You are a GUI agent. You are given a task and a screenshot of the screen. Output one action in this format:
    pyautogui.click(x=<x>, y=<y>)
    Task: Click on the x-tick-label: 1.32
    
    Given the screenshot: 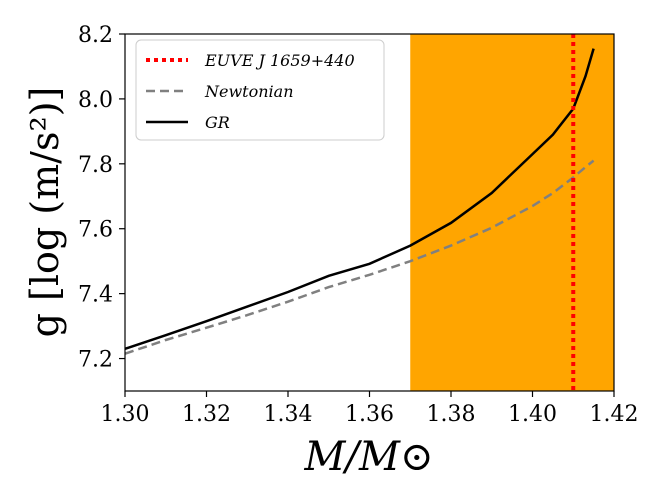 What is the action you would take?
    pyautogui.click(x=206, y=414)
    